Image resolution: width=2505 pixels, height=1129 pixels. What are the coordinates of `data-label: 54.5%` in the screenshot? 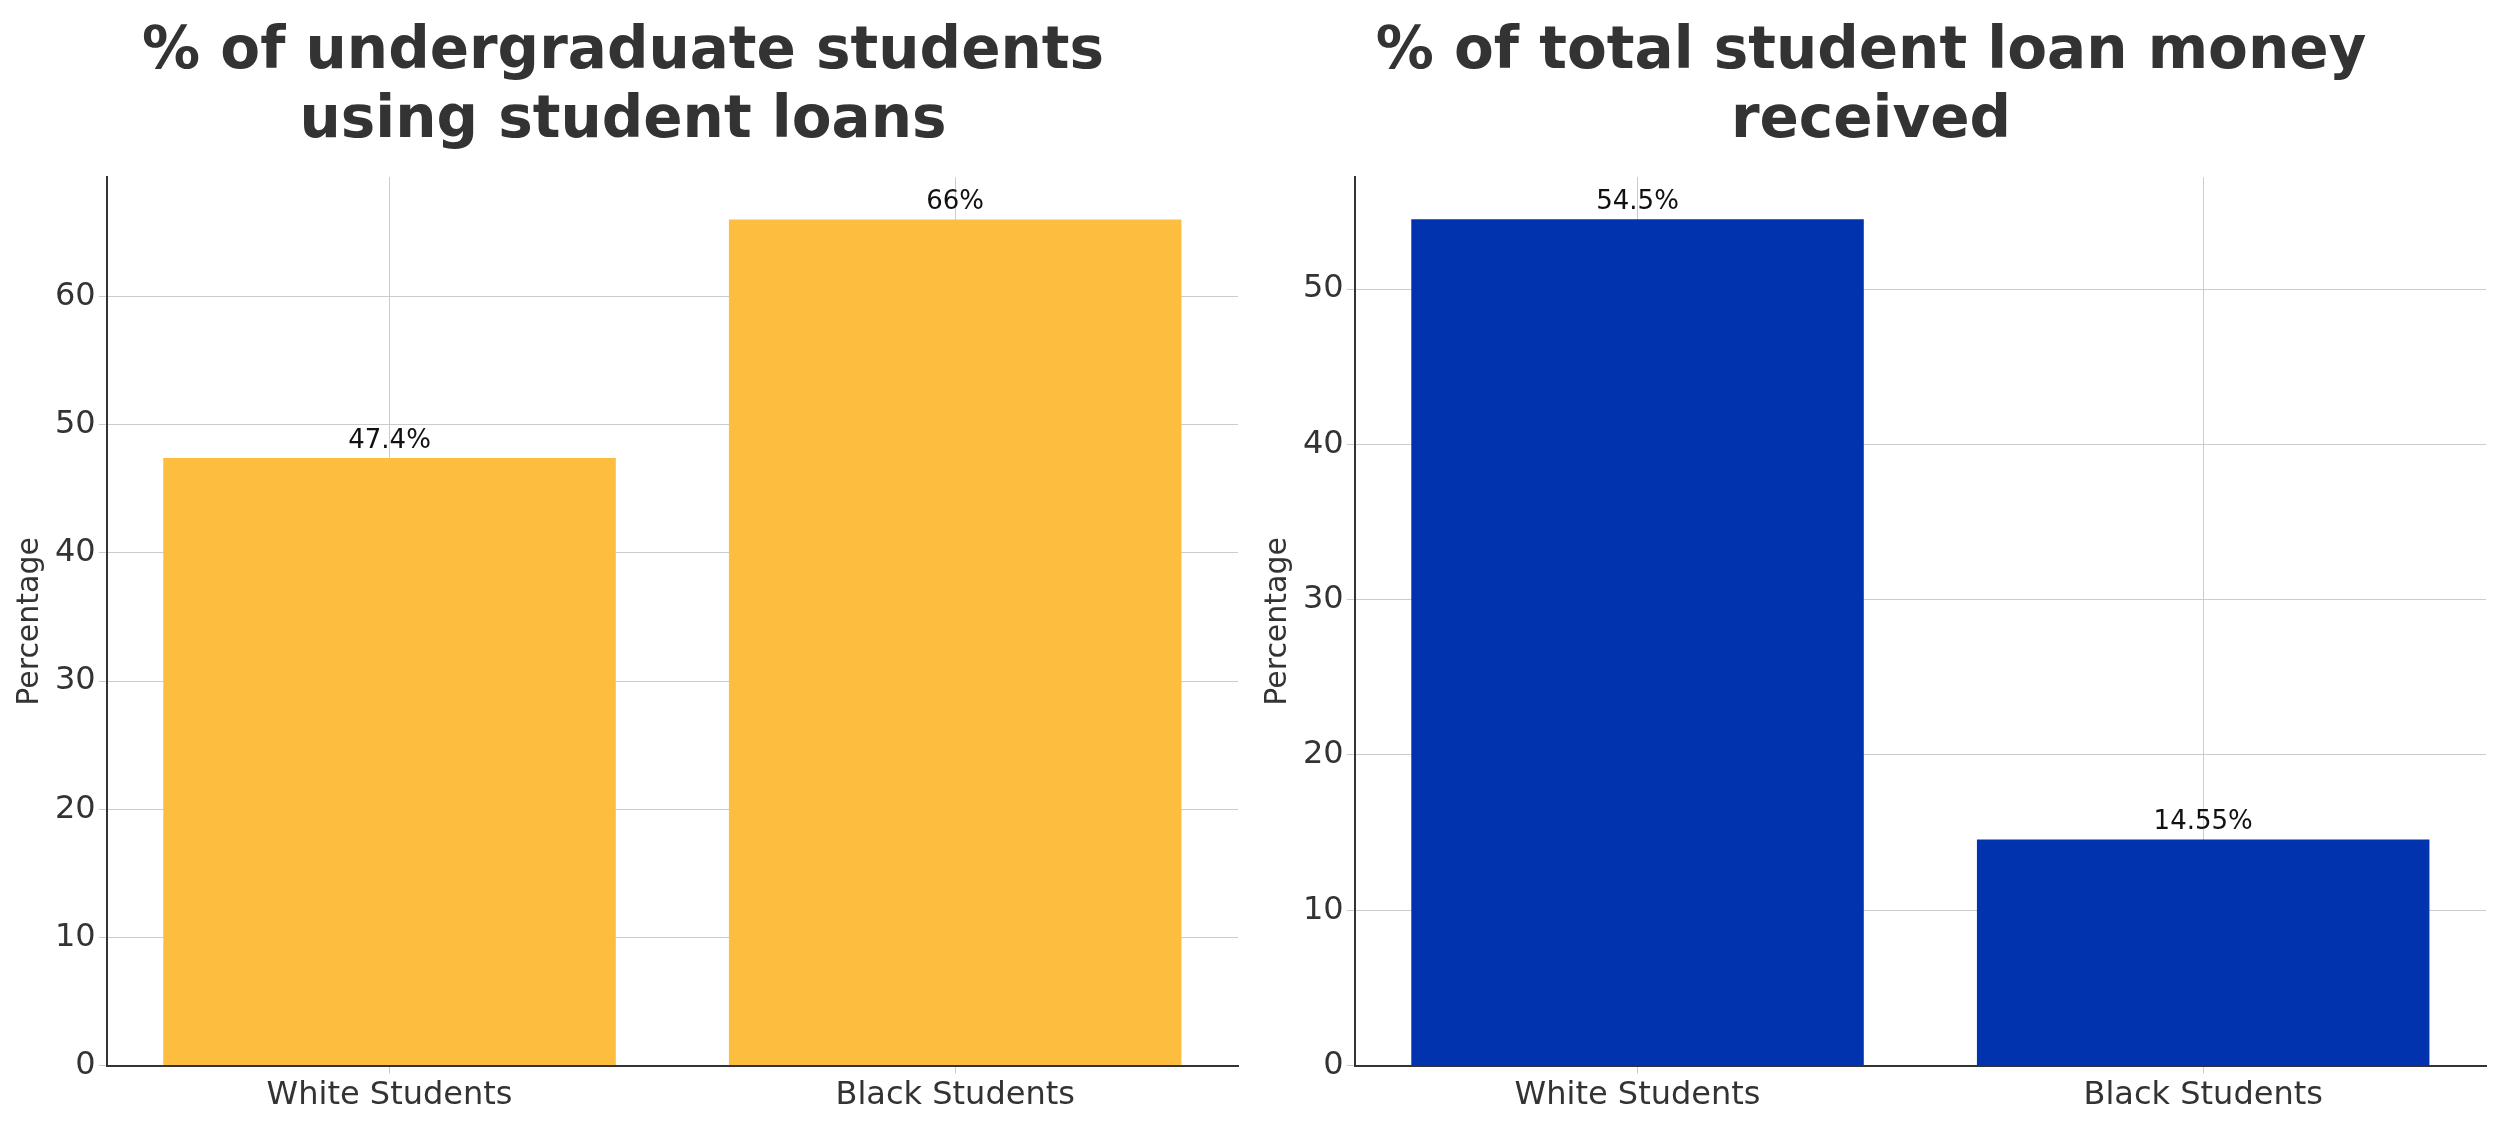 It's located at (1637, 199).